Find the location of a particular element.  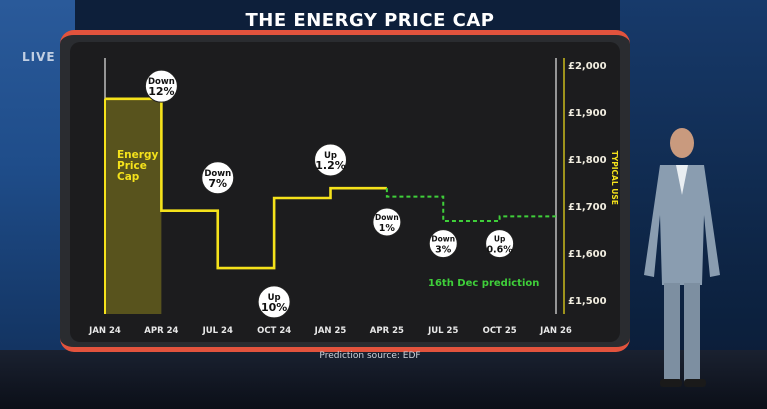

energy-price-cap-area is located at coordinates (133, 206).